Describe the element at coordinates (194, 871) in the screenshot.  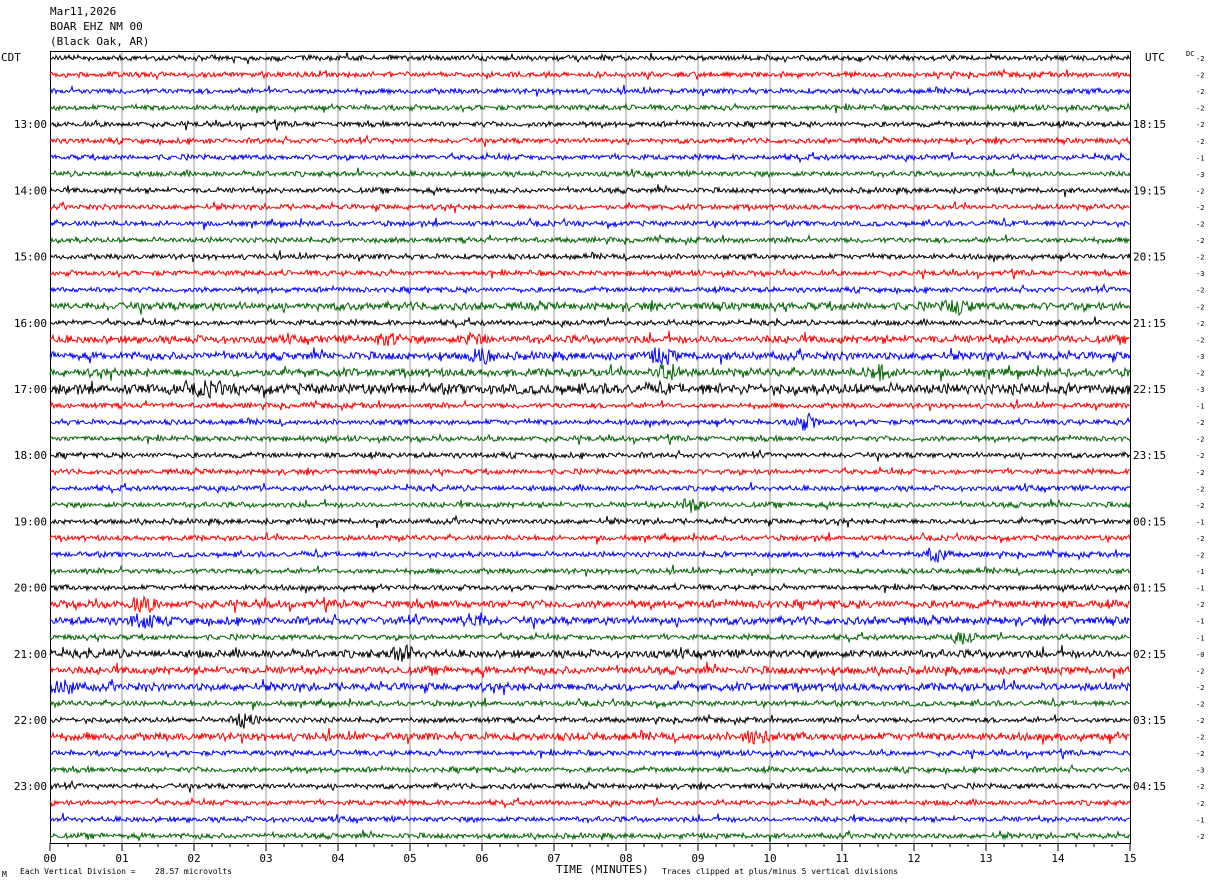
I see `scale-note-value: 28.57 microvolts` at that location.